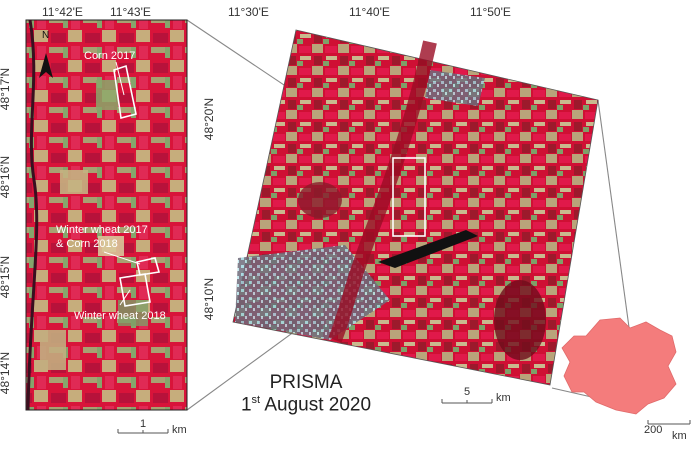 The width and height of the screenshot is (700, 457). I want to click on main-lon-label-2: 11°40'E, so click(369, 12).